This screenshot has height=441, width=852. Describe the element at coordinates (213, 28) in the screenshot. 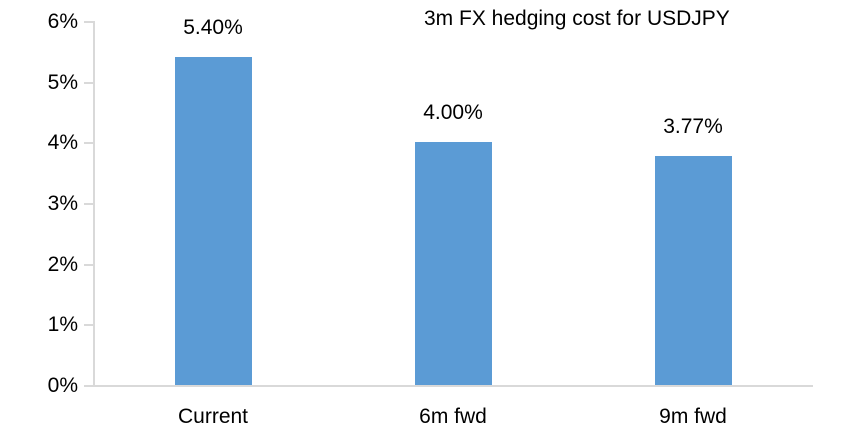

I see `bar-value-label: 5.40%` at that location.